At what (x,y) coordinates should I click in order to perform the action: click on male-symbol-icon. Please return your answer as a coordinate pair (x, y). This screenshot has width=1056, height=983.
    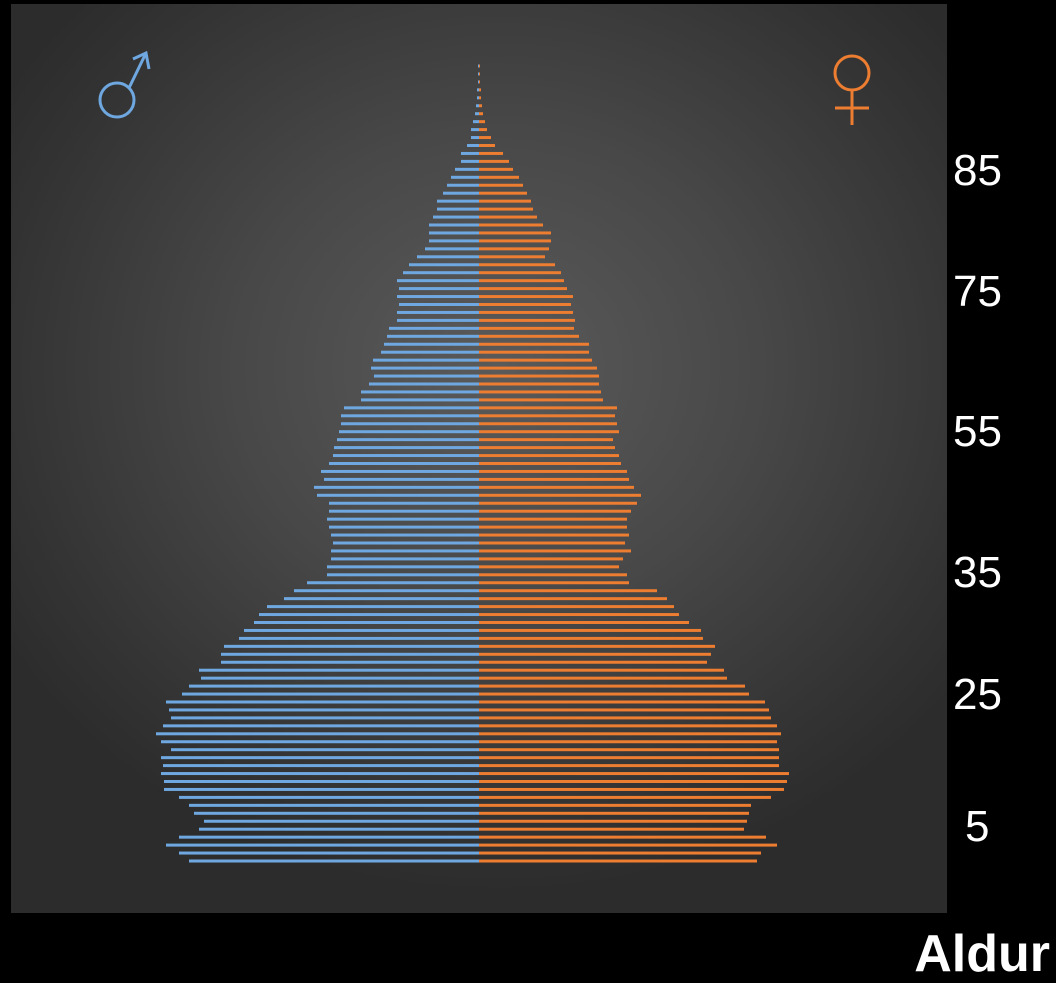
    Looking at the image, I should click on (124, 84).